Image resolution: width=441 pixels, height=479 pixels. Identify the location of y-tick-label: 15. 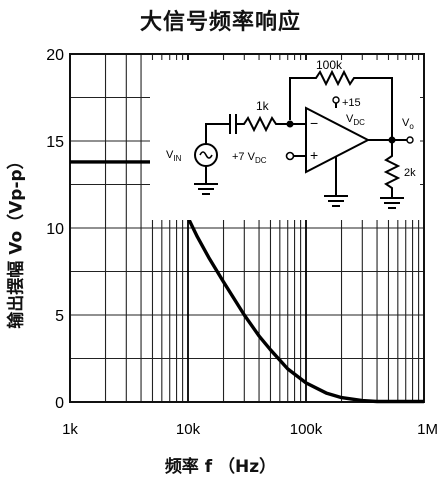
(55, 142).